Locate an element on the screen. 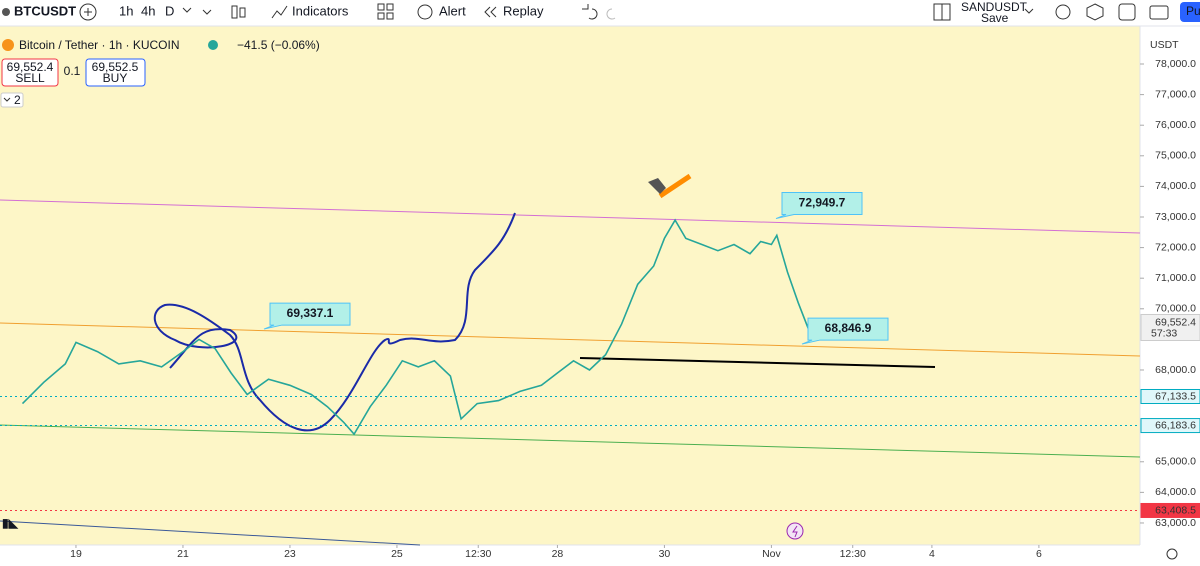  y-tick-label: 68,000.0 is located at coordinates (1175, 370).